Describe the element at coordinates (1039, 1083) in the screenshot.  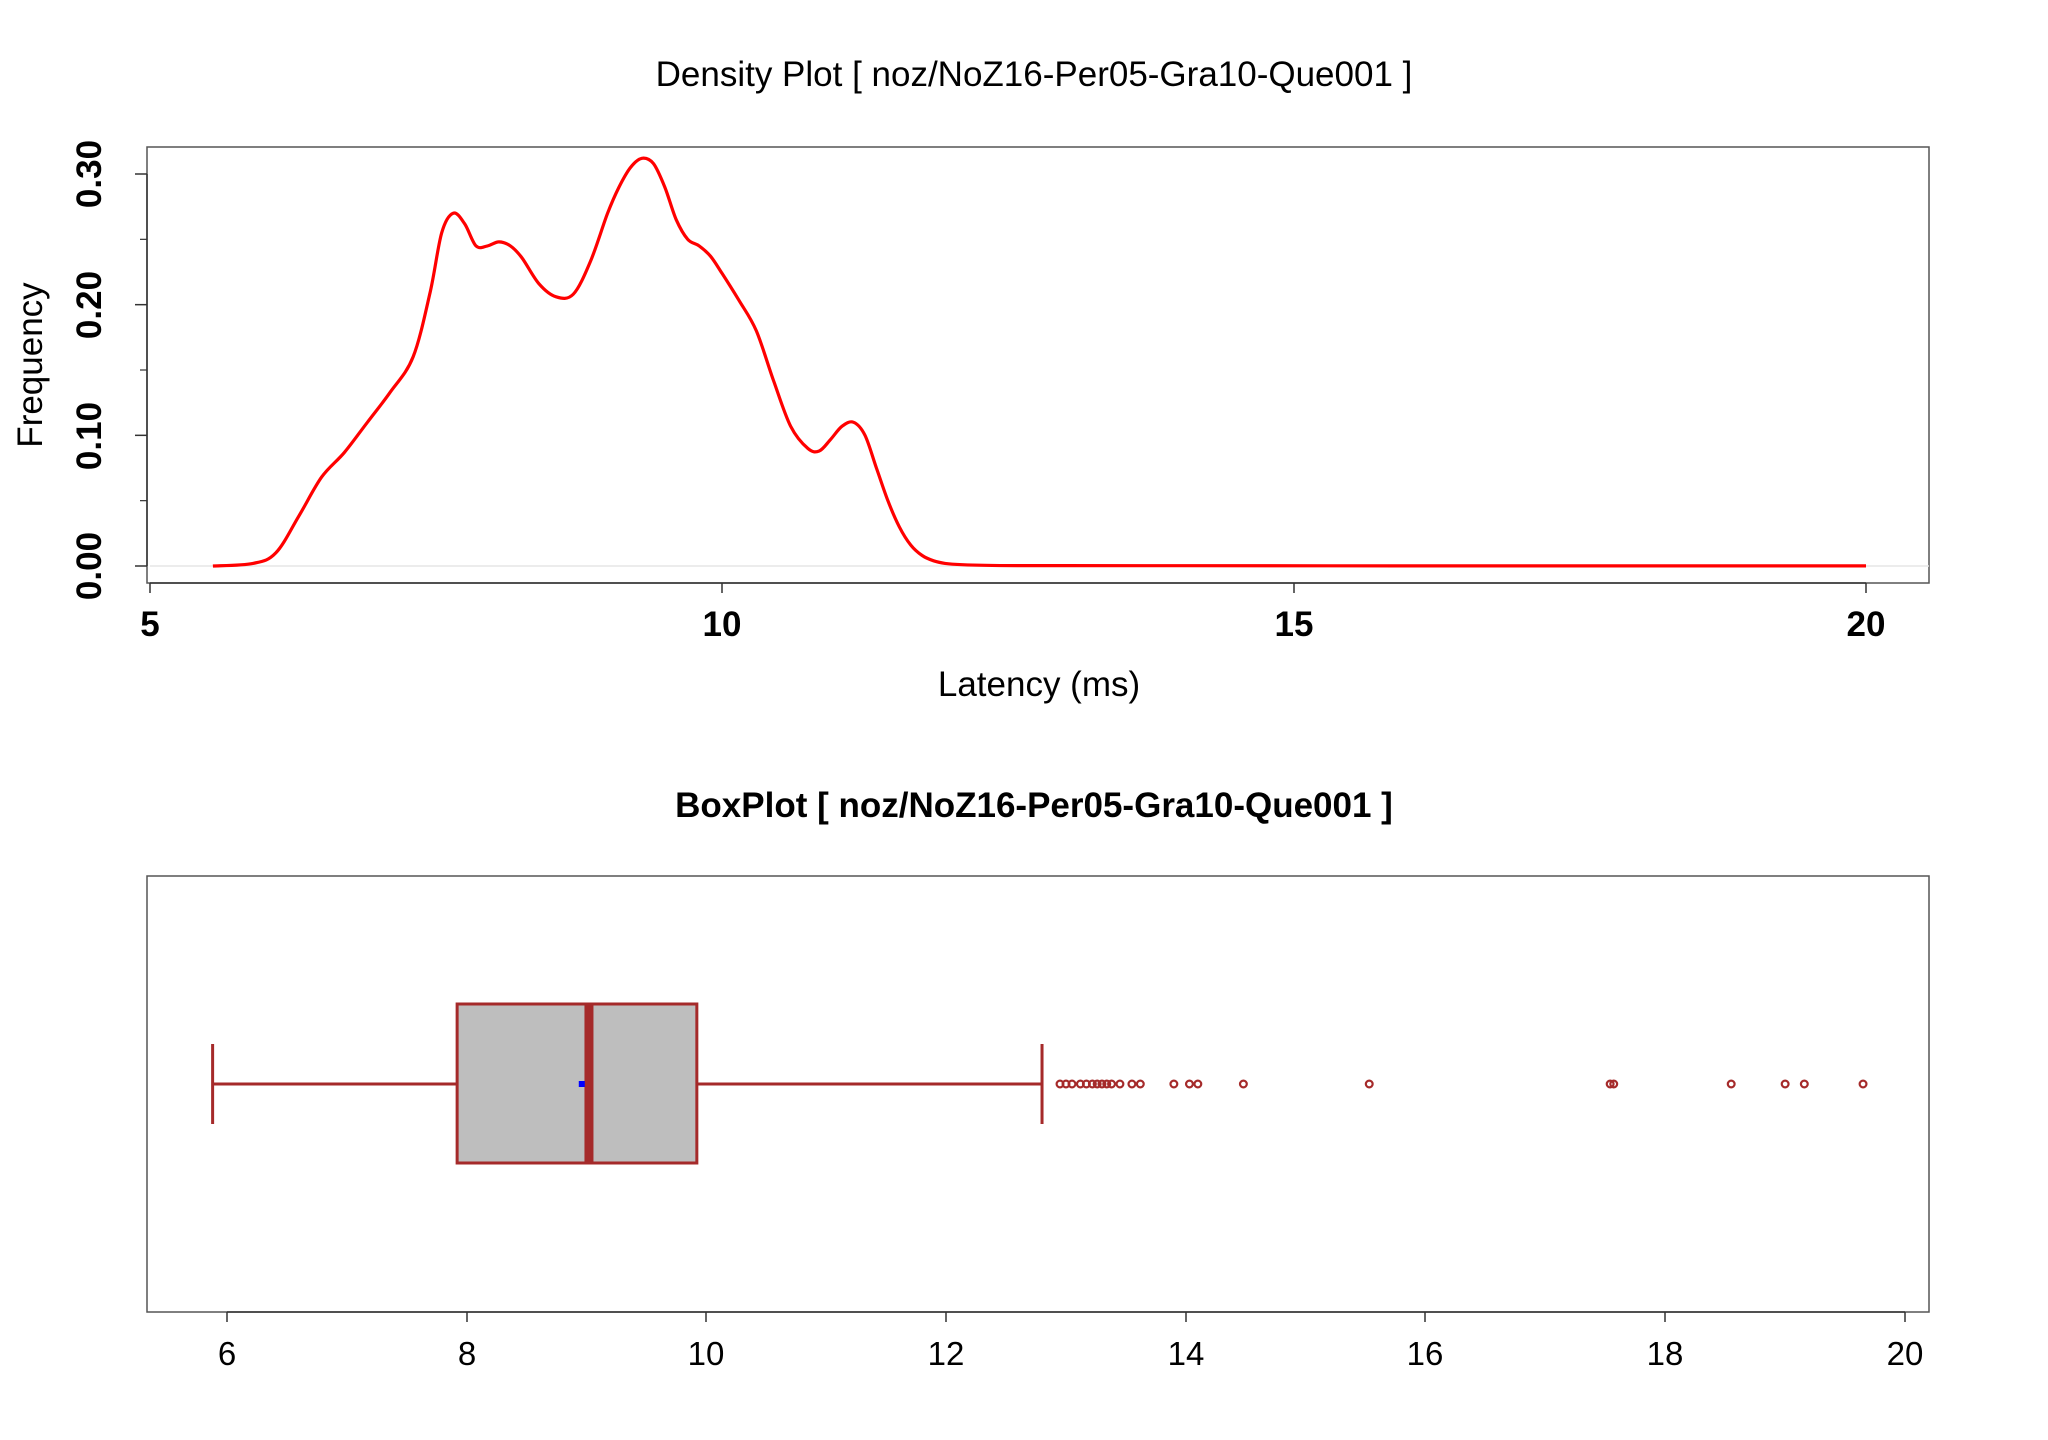
I see `box-elements` at that location.